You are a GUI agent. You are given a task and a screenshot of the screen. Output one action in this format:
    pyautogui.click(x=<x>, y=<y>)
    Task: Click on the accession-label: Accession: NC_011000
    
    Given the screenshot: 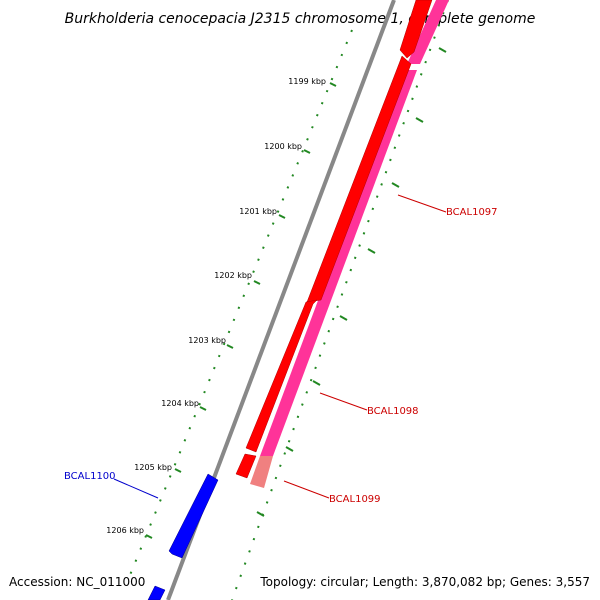 What is the action you would take?
    pyautogui.click(x=77, y=582)
    